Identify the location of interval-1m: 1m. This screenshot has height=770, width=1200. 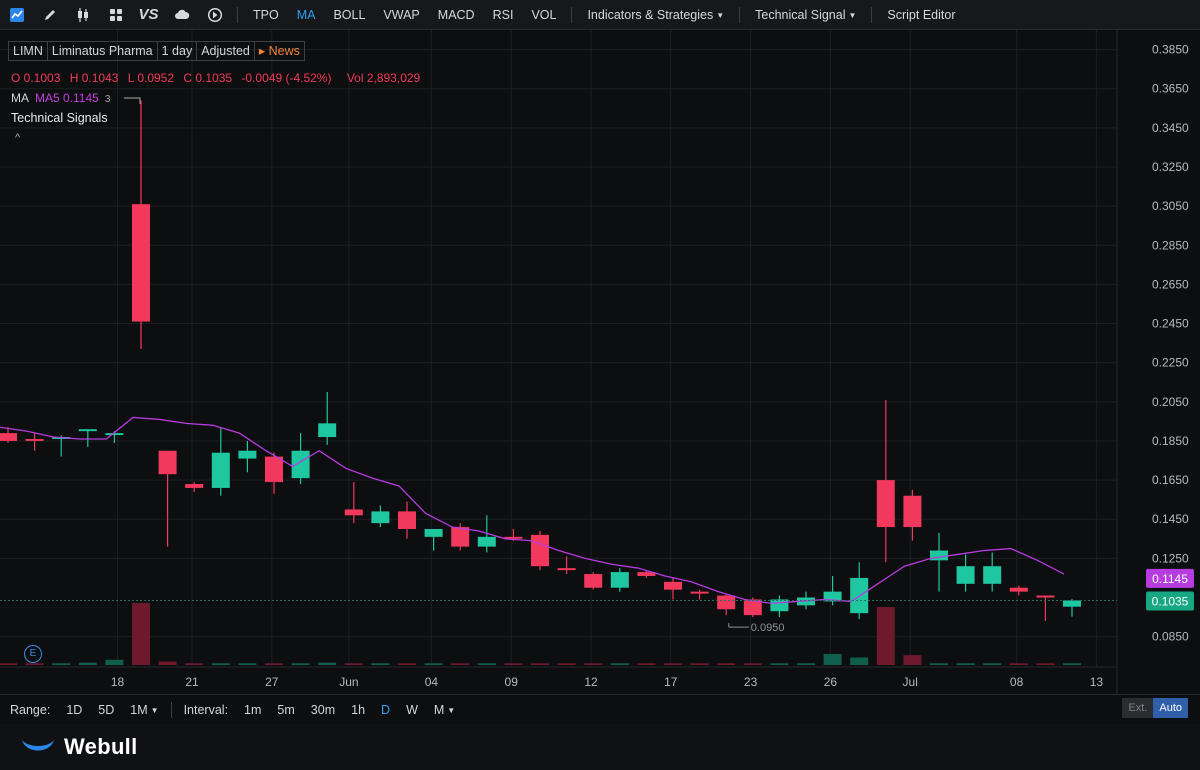
(253, 709).